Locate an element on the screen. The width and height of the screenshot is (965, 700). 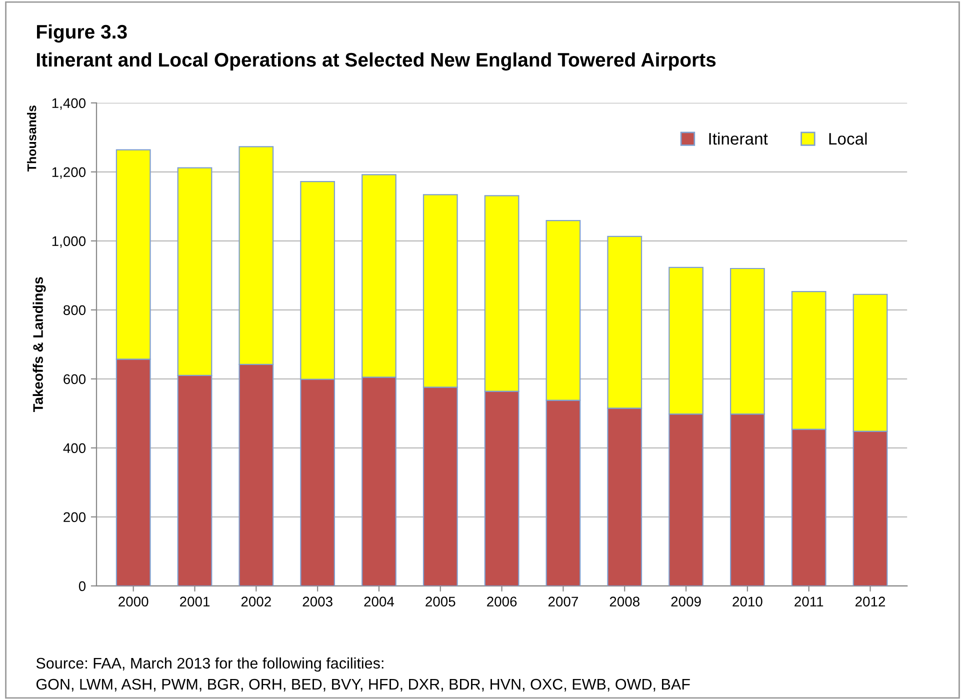
y-tick-label: 0 is located at coordinates (82, 586).